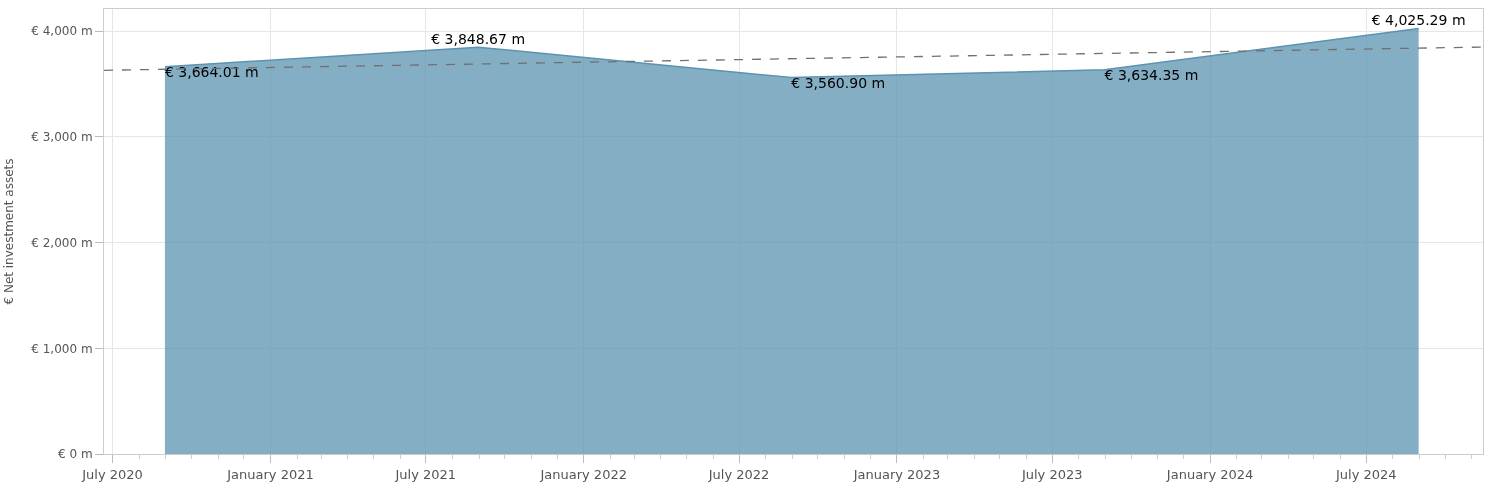 Image resolution: width=1493 pixels, height=490 pixels. What do you see at coordinates (1209, 474) in the screenshot?
I see `x-tick-label: January 2024` at bounding box center [1209, 474].